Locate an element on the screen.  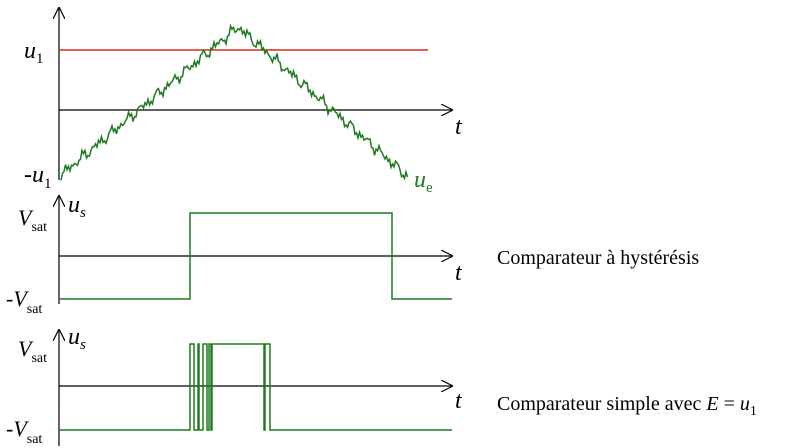
signal-label: ue is located at coordinates (423, 181).